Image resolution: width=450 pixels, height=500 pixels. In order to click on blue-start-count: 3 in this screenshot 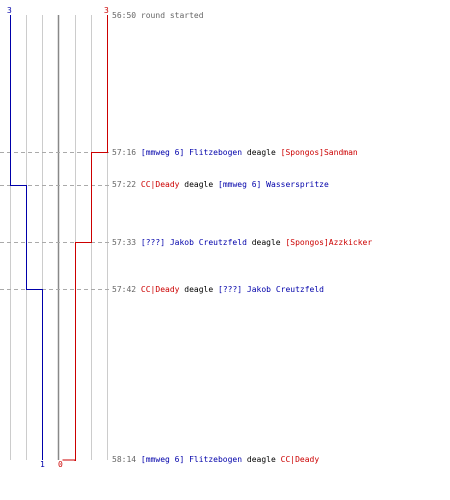, I will do `click(9, 10)`.